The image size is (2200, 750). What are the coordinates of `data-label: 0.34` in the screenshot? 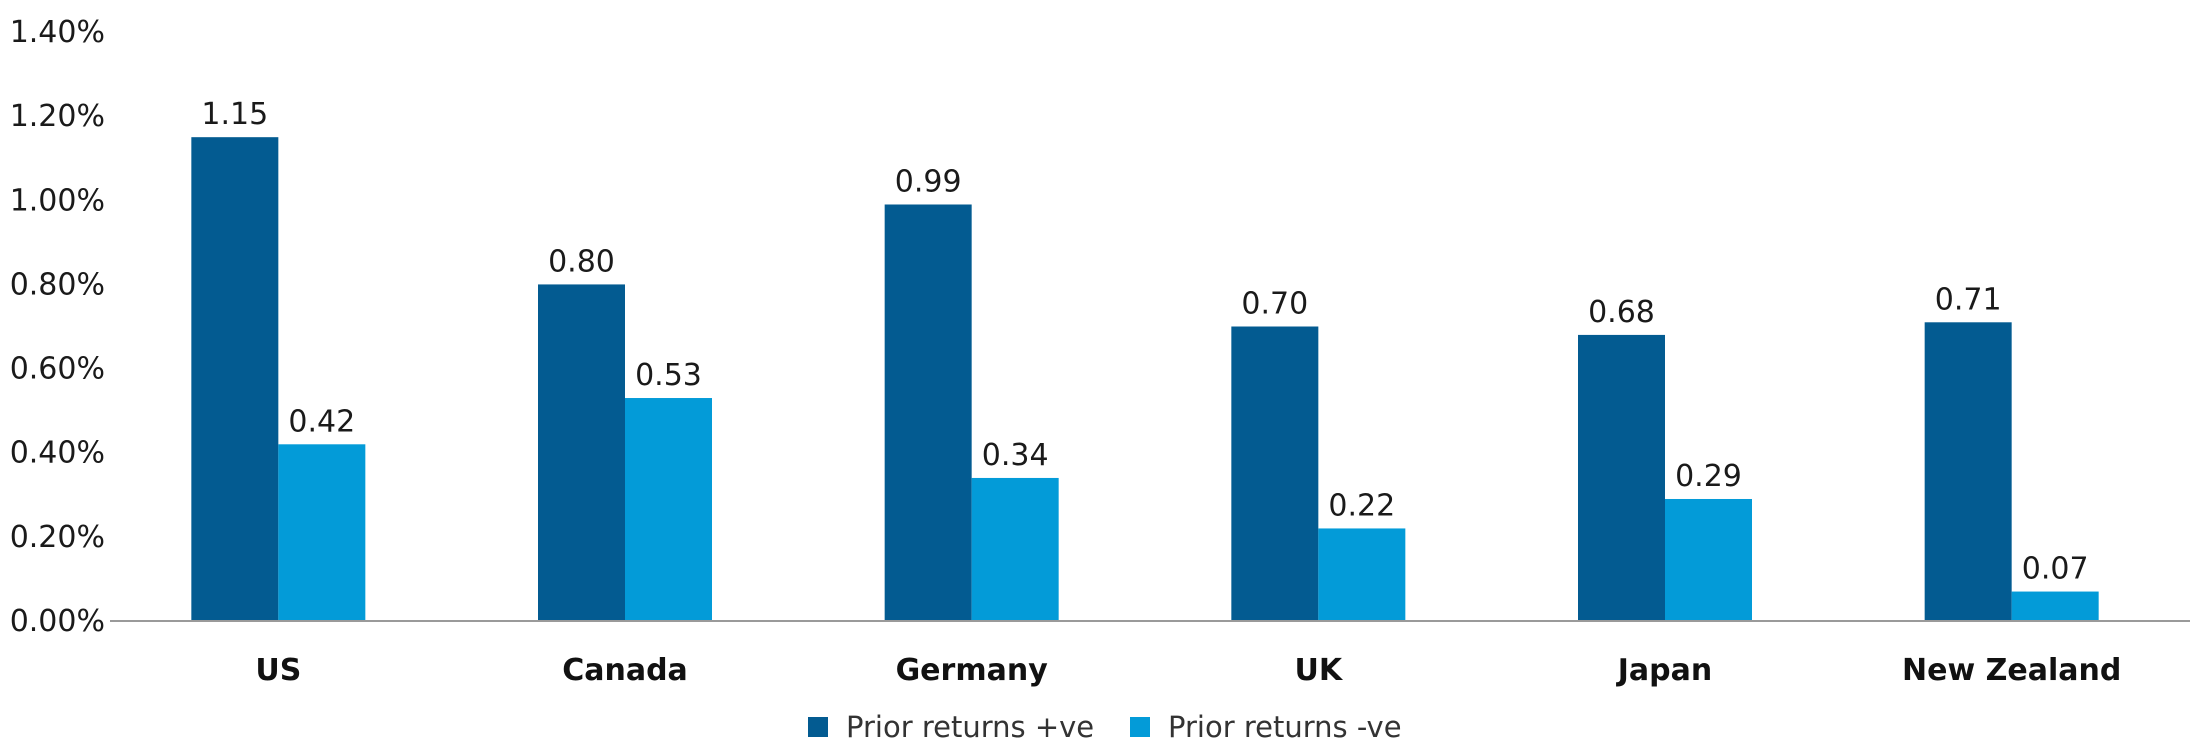 It's located at (1015, 455).